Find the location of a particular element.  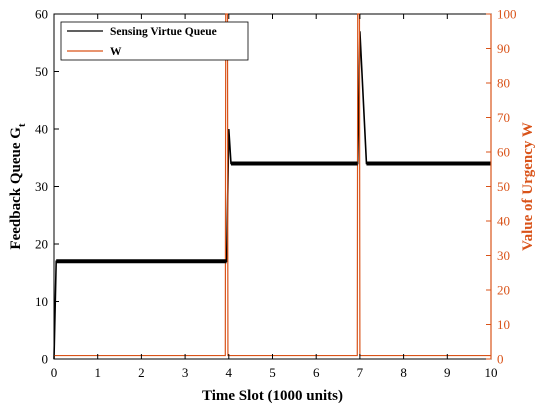

y-right-tick-label: 30 is located at coordinates (503, 255).